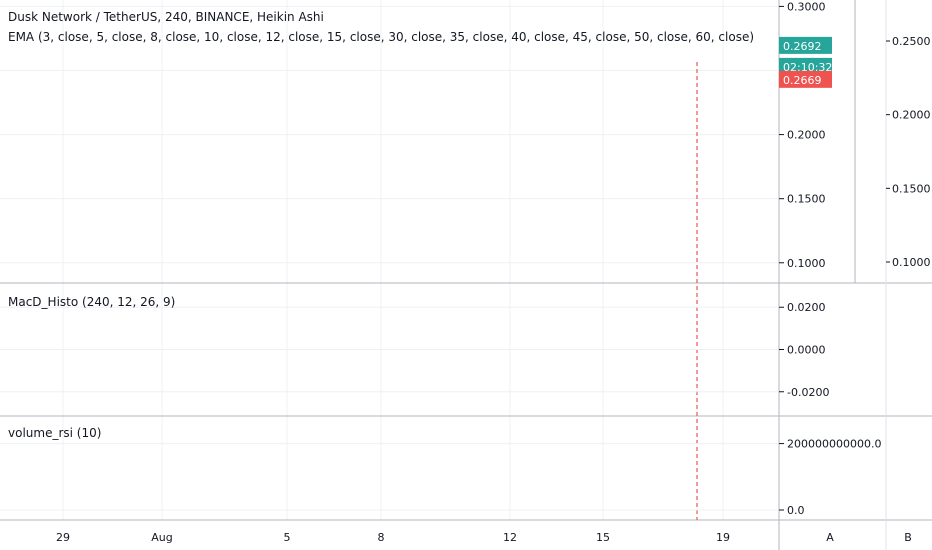 The width and height of the screenshot is (932, 550). Describe the element at coordinates (806, 6) in the screenshot. I see `price-tick-label: 0.3000` at that location.